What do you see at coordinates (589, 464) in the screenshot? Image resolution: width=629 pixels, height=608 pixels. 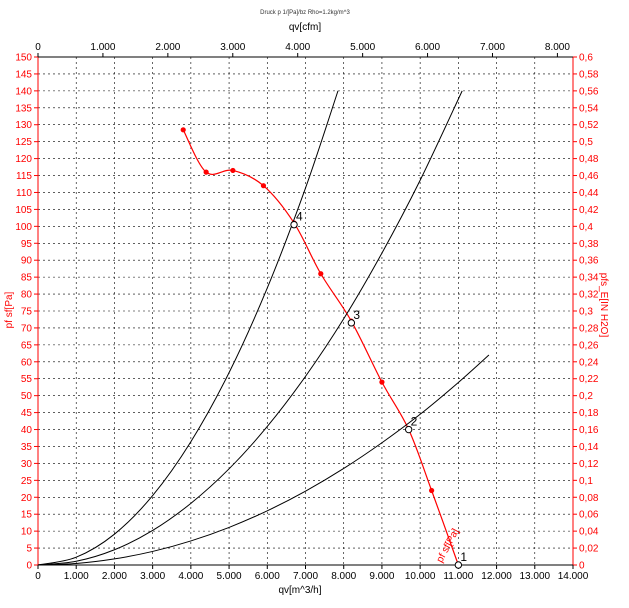 I see `y-right-tick-label: 0,12` at bounding box center [589, 464].